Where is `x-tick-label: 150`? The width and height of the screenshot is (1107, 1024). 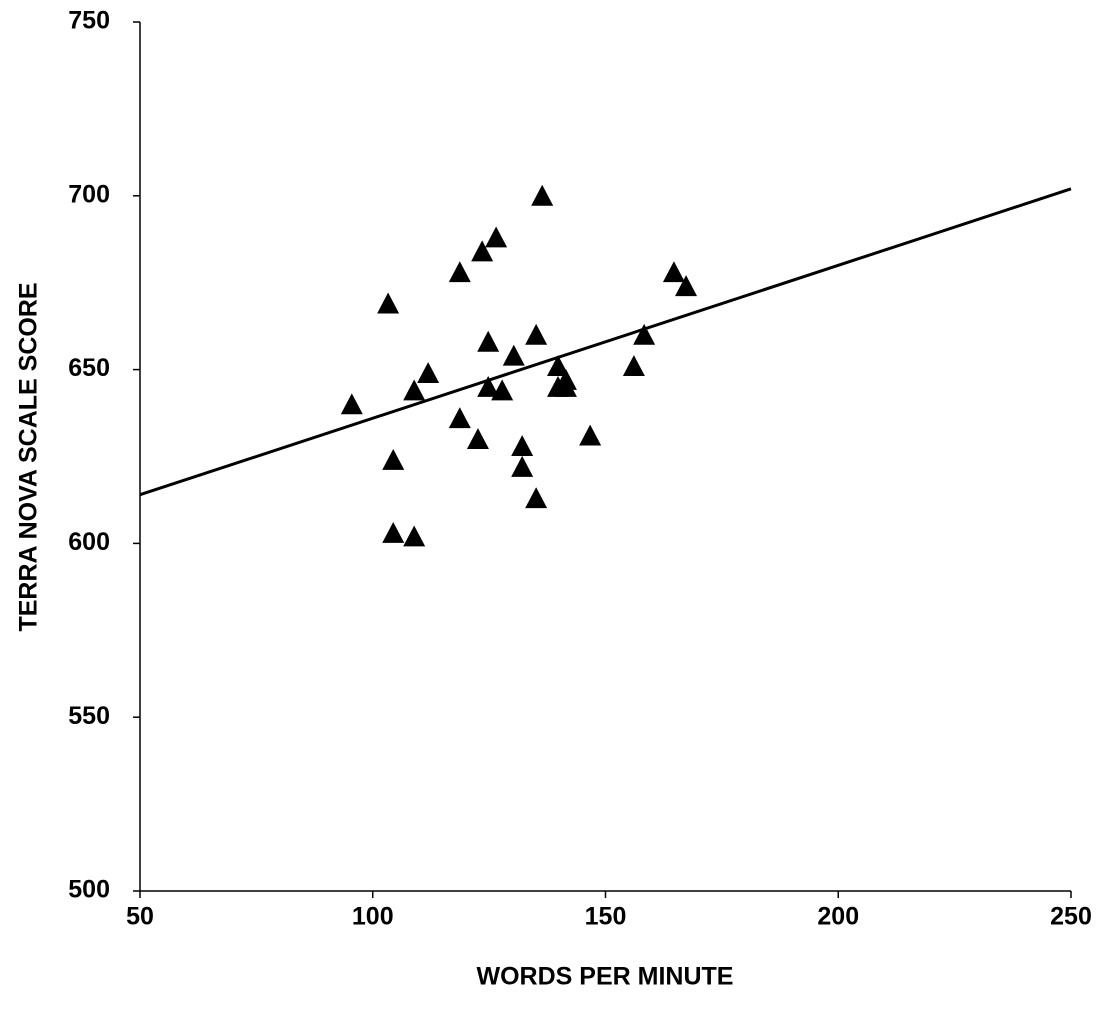 x-tick-label: 150 is located at coordinates (606, 917).